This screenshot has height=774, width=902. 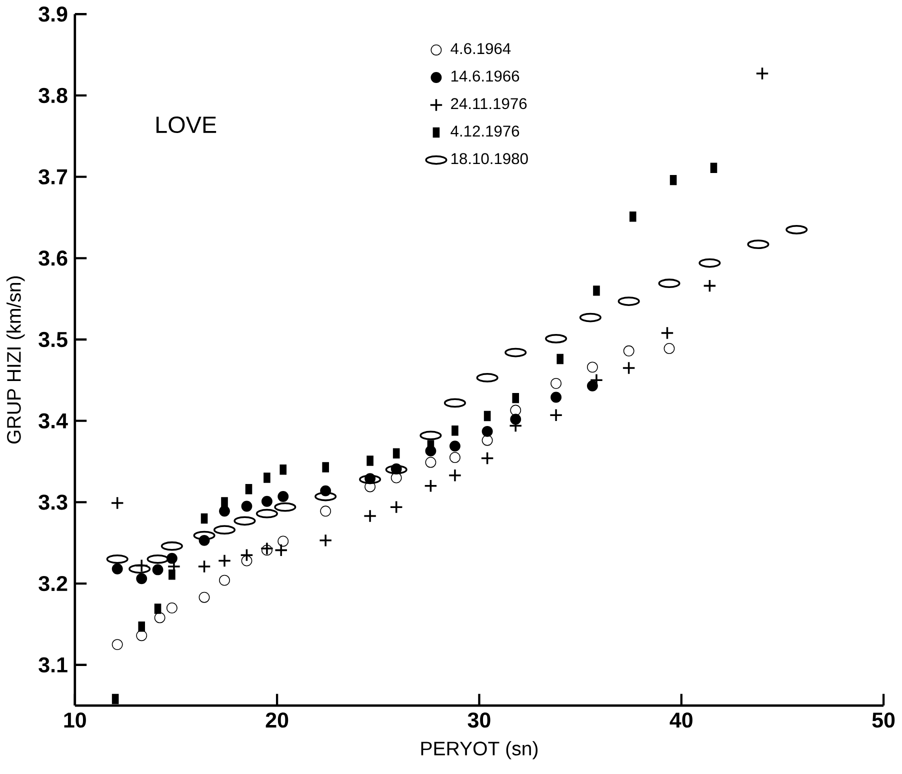 What do you see at coordinates (186, 125) in the screenshot?
I see `annotation: LOVE` at bounding box center [186, 125].